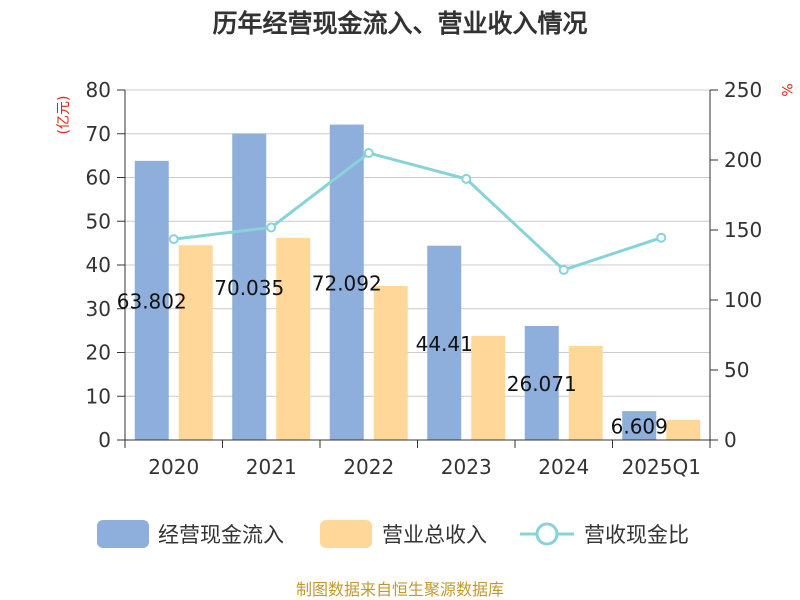 This screenshot has height=600, width=800. Describe the element at coordinates (347, 283) in the screenshot. I see `data-label-cash-inflow: 72.092` at that location.